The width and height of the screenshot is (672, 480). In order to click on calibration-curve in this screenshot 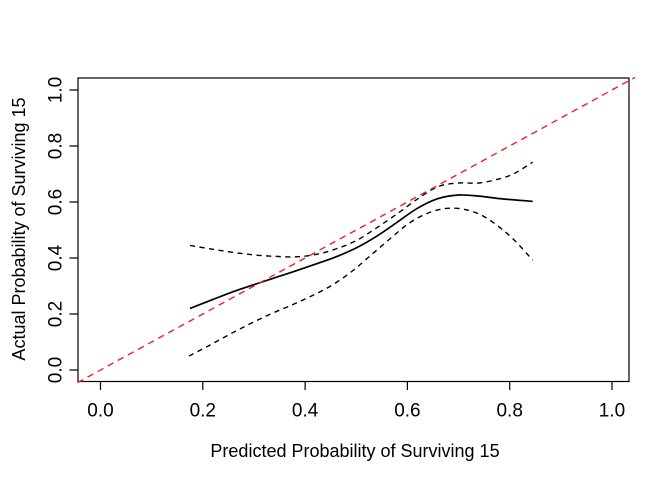, I will do `click(361, 252)`.